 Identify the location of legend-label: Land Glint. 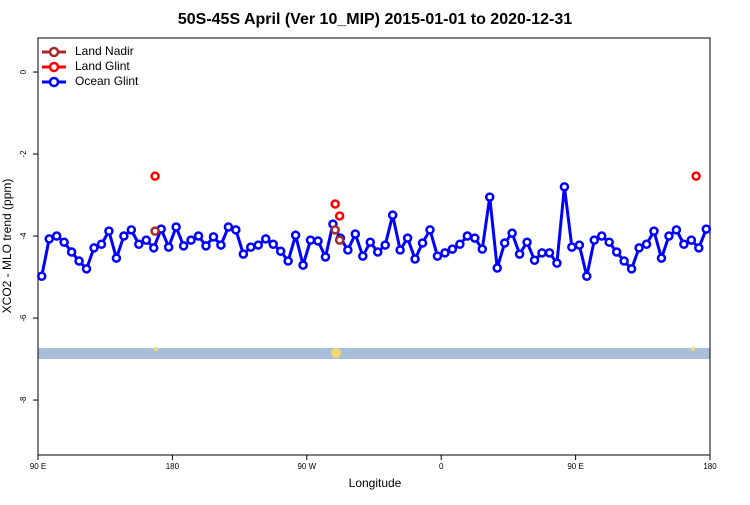
(102, 66).